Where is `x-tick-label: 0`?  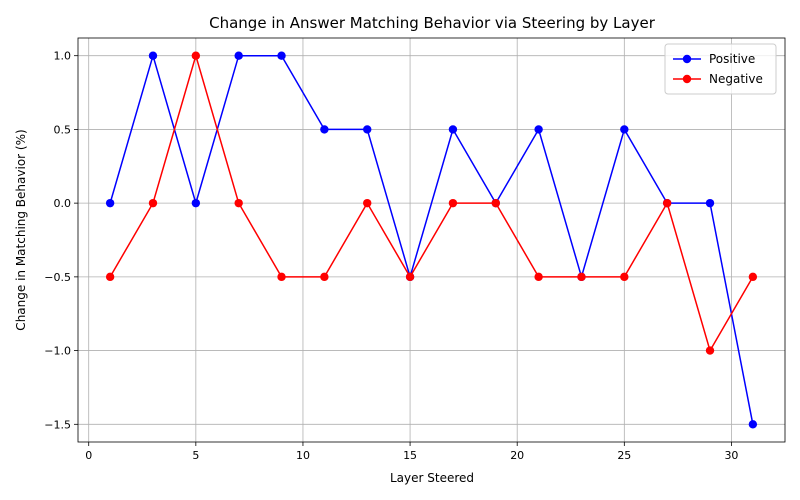
x-tick-label: 0 is located at coordinates (88, 455).